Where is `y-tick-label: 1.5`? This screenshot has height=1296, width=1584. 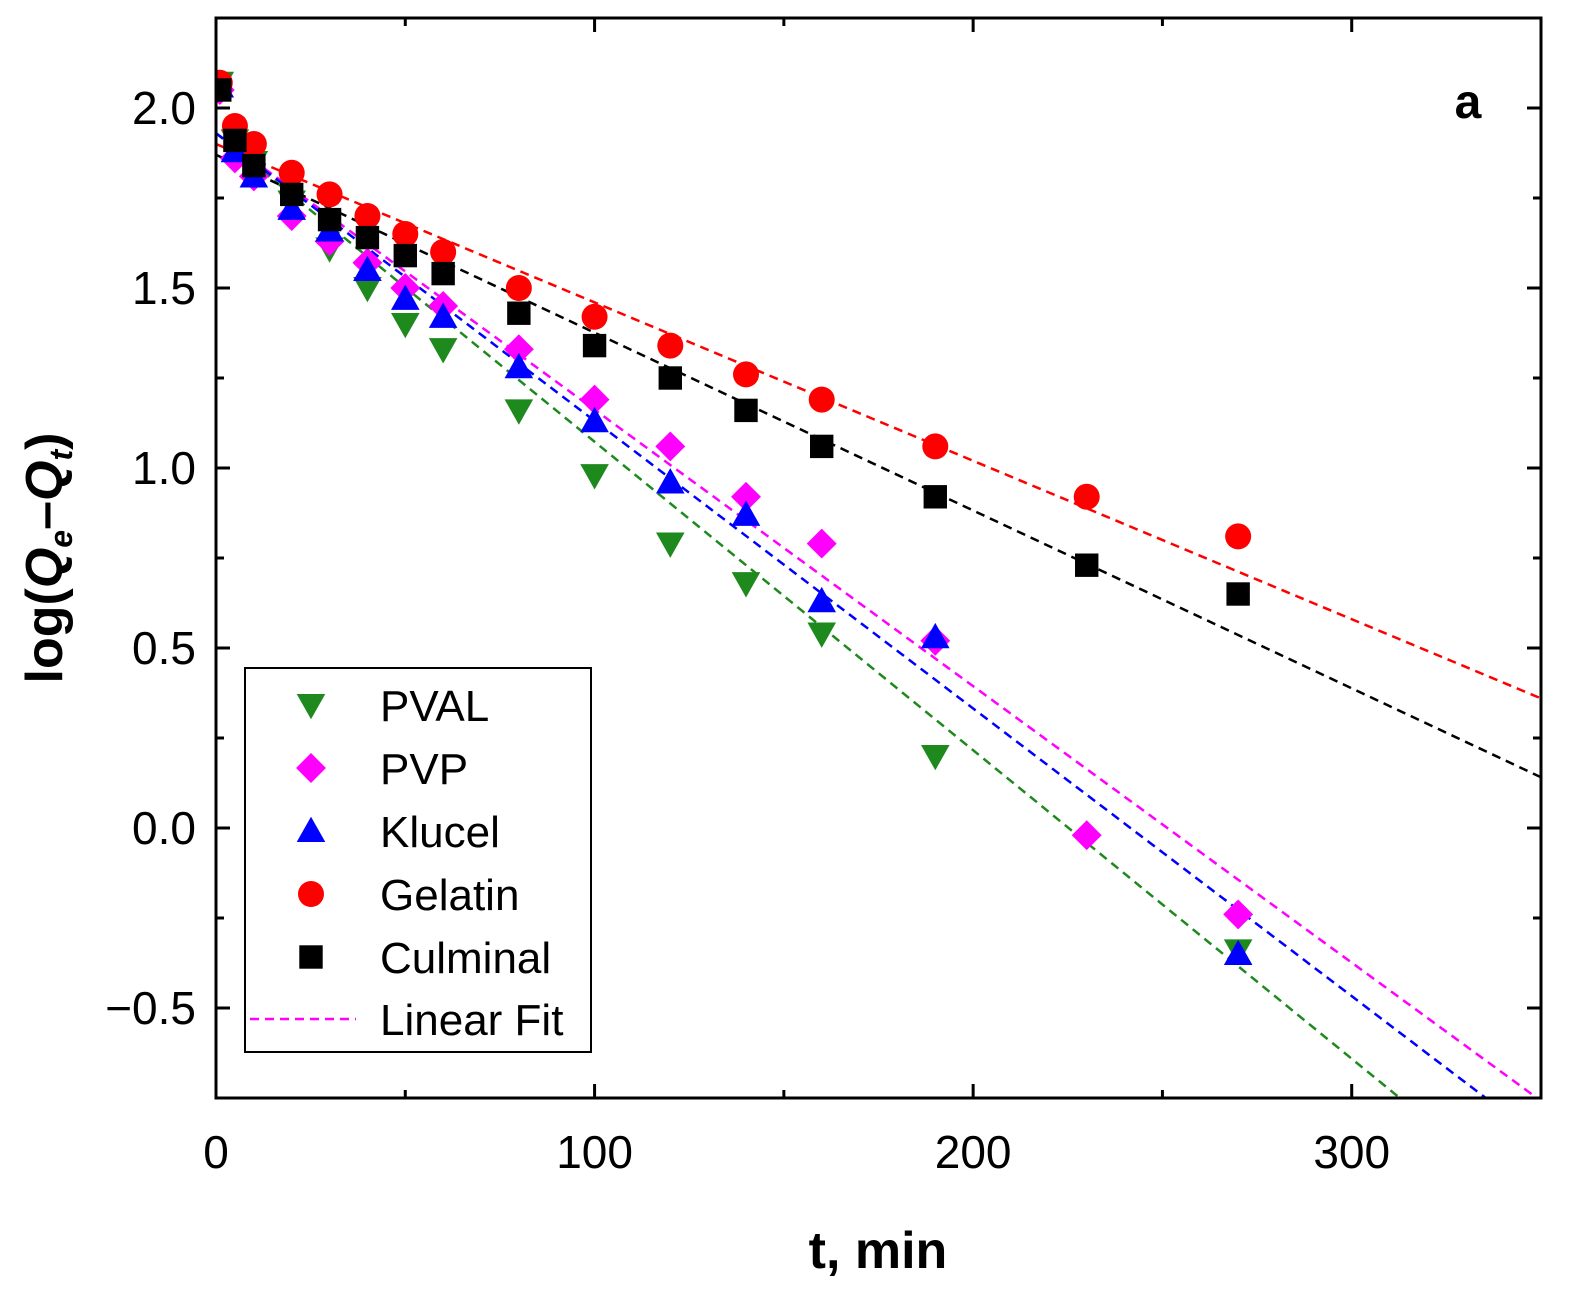
y-tick-label: 1.5 is located at coordinates (164, 288).